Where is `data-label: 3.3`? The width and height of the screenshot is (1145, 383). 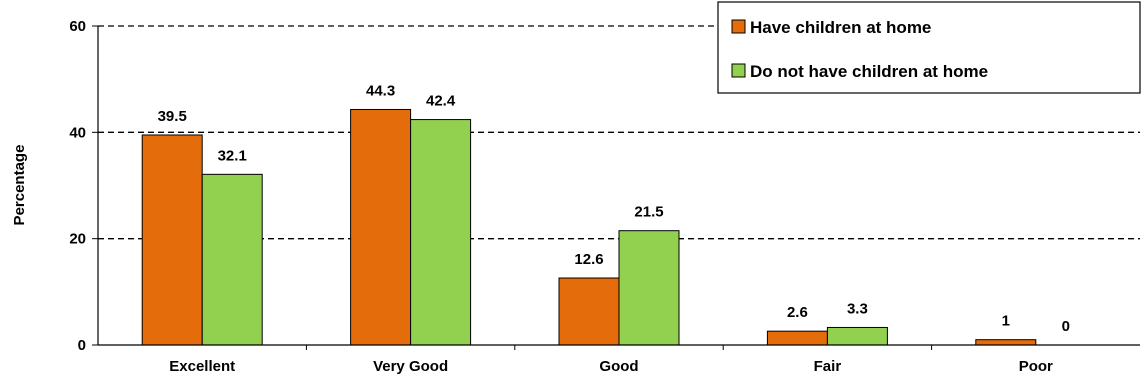 data-label: 3.3 is located at coordinates (857, 308).